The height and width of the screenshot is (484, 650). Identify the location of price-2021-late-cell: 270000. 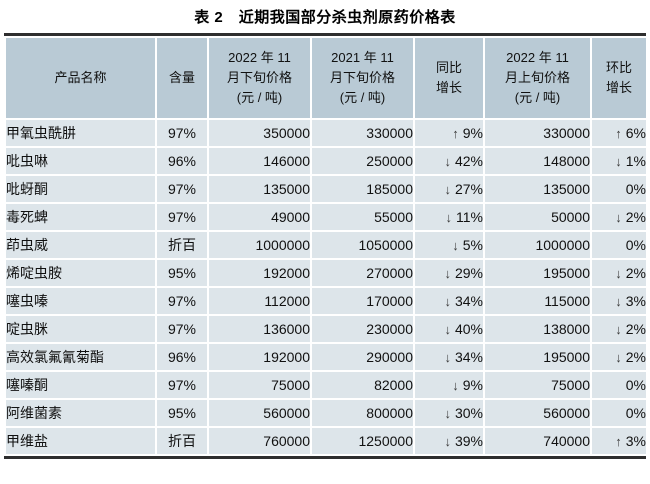
(362, 273).